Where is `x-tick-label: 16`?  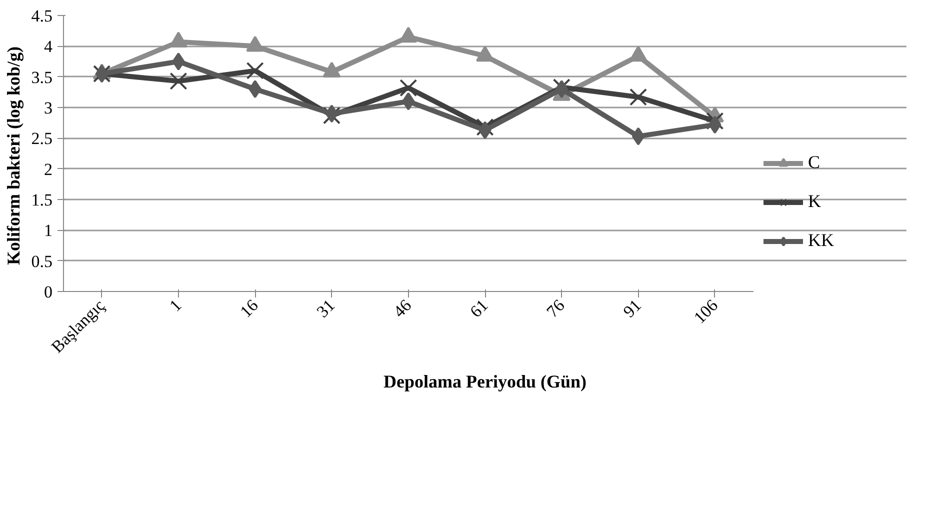 x-tick-label: 16 is located at coordinates (249, 309).